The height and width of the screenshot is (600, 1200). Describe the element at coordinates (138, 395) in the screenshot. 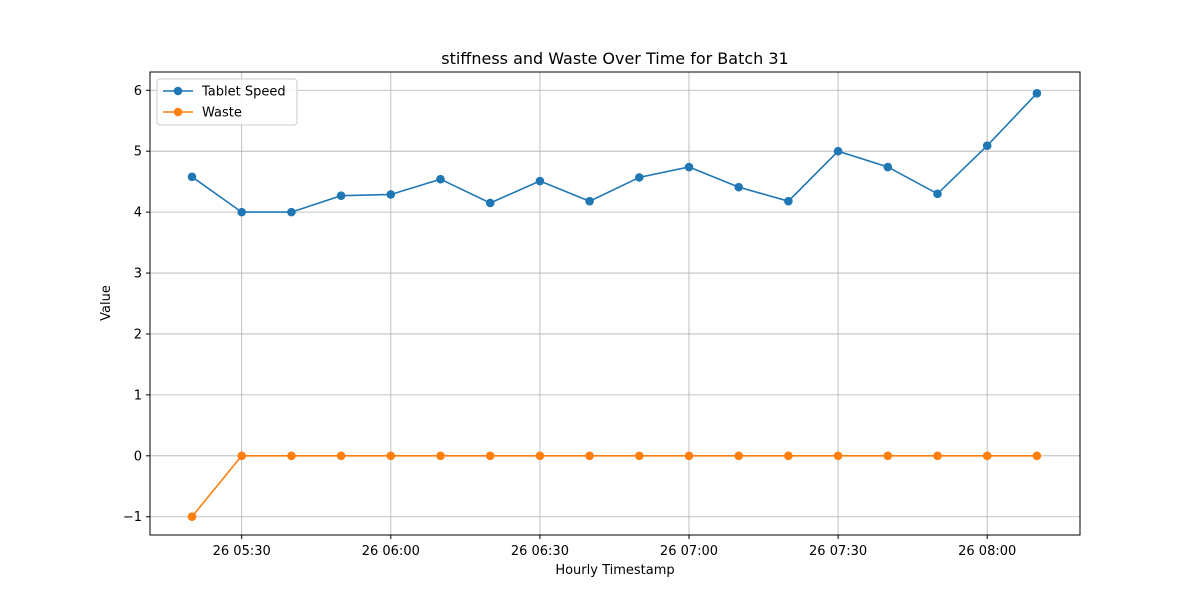

I see `y-tick-label: 1` at that location.